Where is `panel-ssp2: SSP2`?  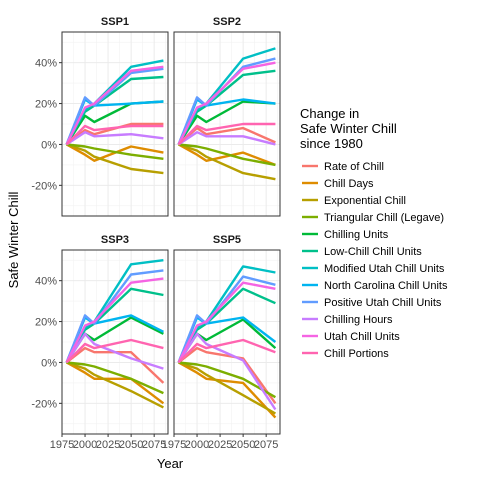 panel-ssp2: SSP2 is located at coordinates (227, 116).